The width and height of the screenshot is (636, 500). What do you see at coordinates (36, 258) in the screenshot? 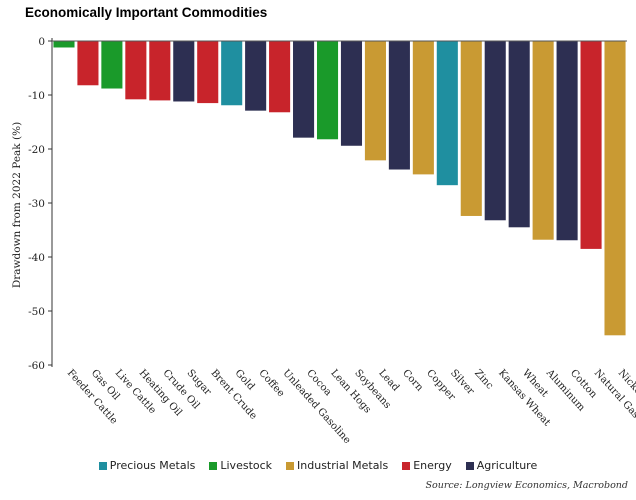
I see `y-tick-label: -40` at bounding box center [36, 258].